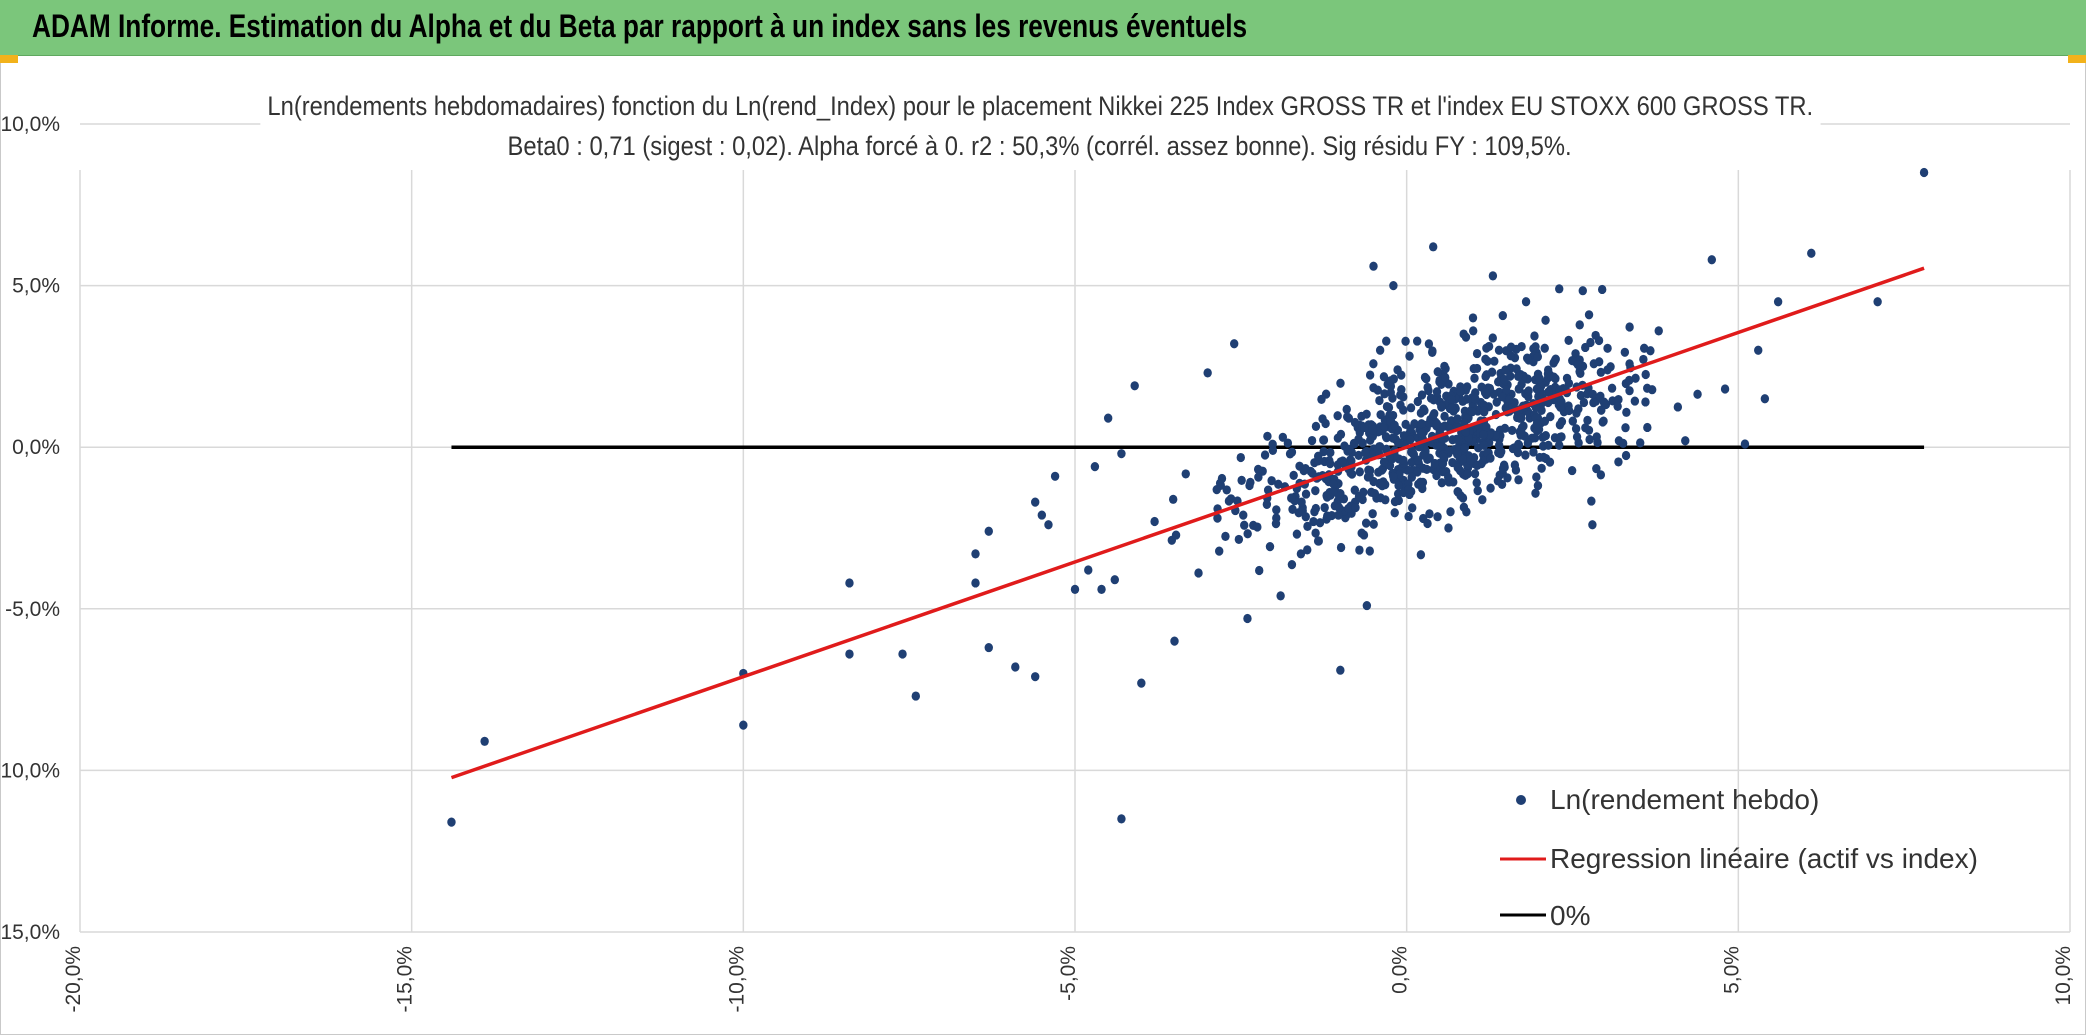  What do you see at coordinates (36, 286) in the screenshot?
I see `y-tick-label: 5,0%` at bounding box center [36, 286].